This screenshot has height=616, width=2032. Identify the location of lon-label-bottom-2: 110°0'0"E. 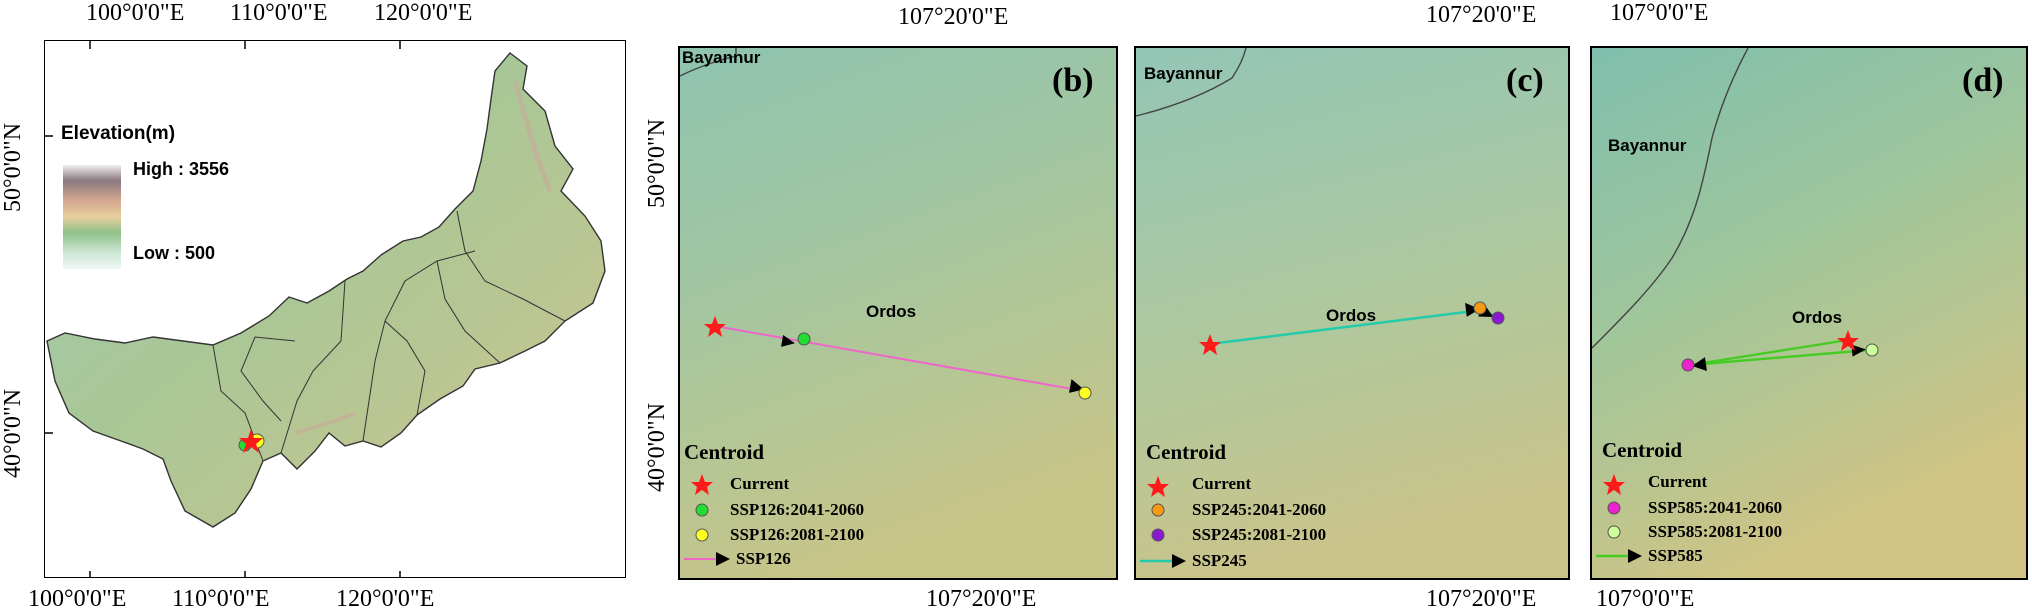
(221, 599).